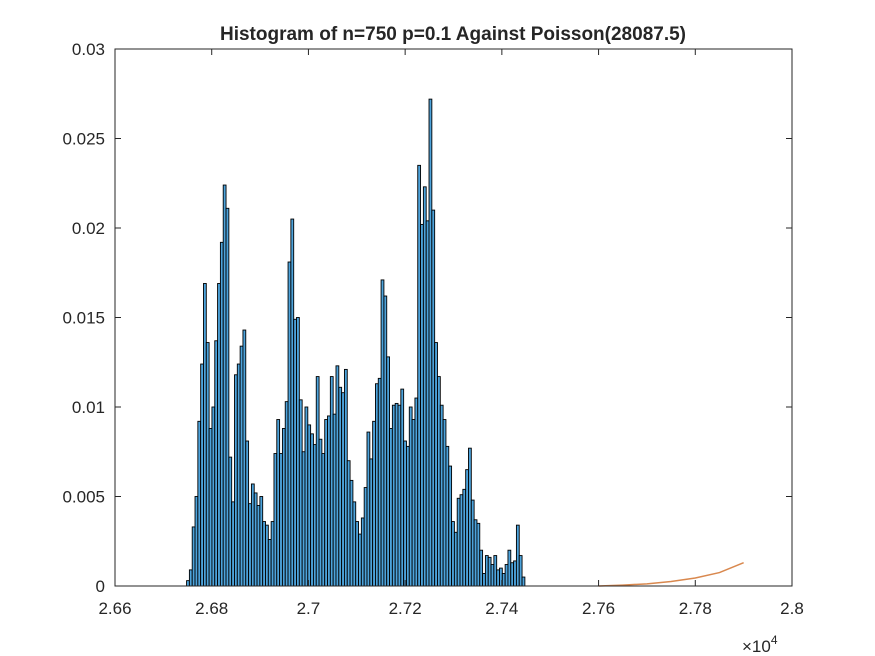 Image resolution: width=875 pixels, height=656 pixels. What do you see at coordinates (695, 608) in the screenshot?
I see `x-tick-label: 2.78` at bounding box center [695, 608].